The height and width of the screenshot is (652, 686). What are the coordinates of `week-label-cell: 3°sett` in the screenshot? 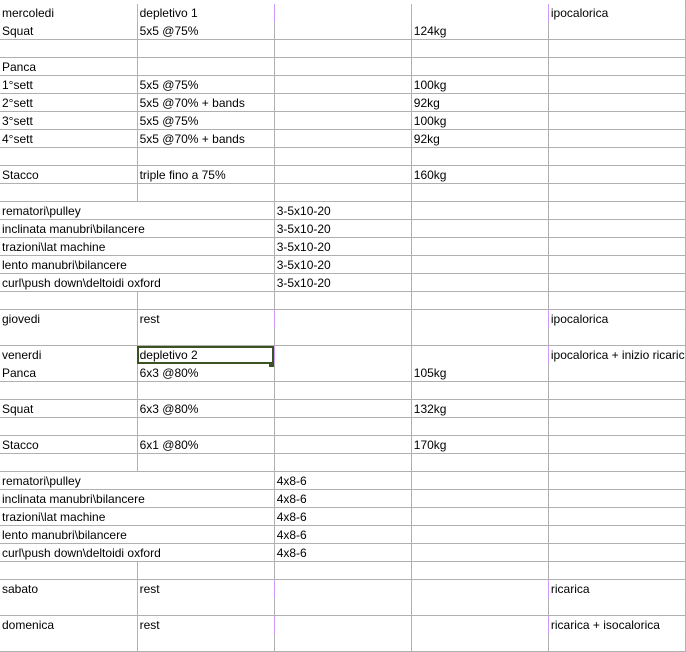 It's located at (69, 120).